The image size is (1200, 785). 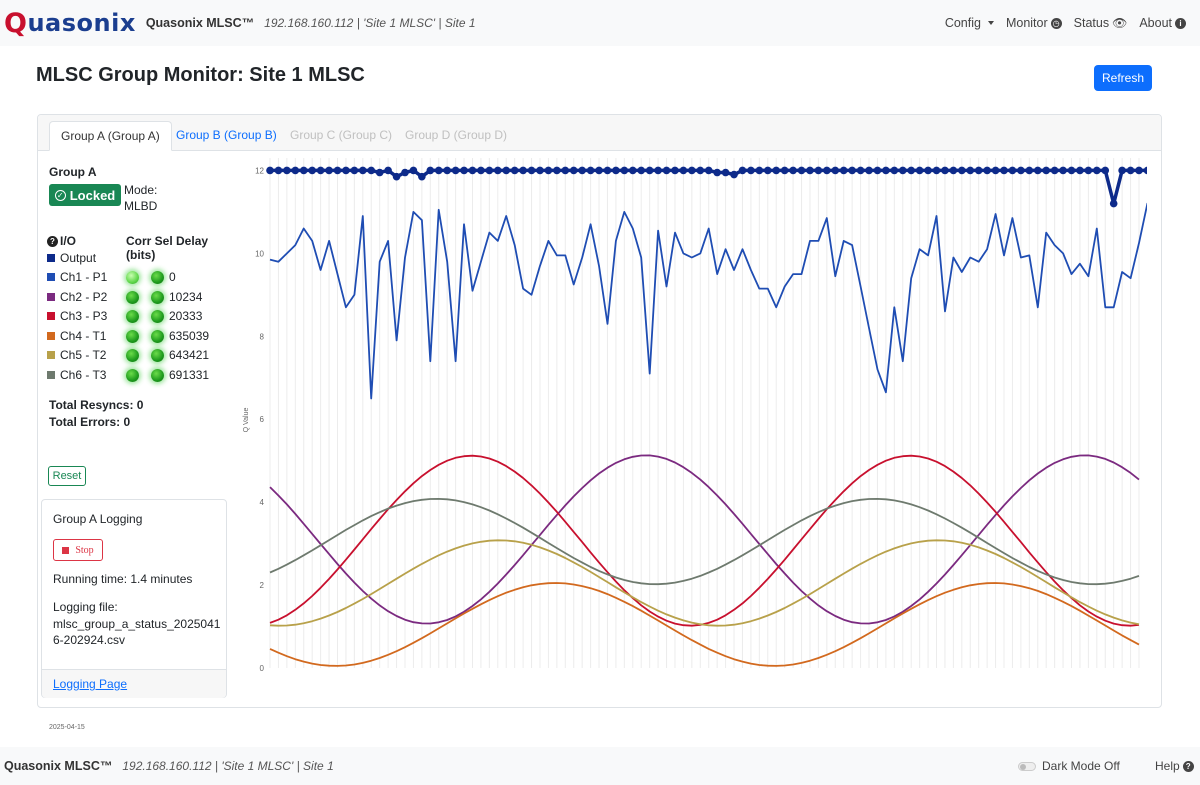 I want to click on logging-page-link: Logging Page, so click(x=90, y=684).